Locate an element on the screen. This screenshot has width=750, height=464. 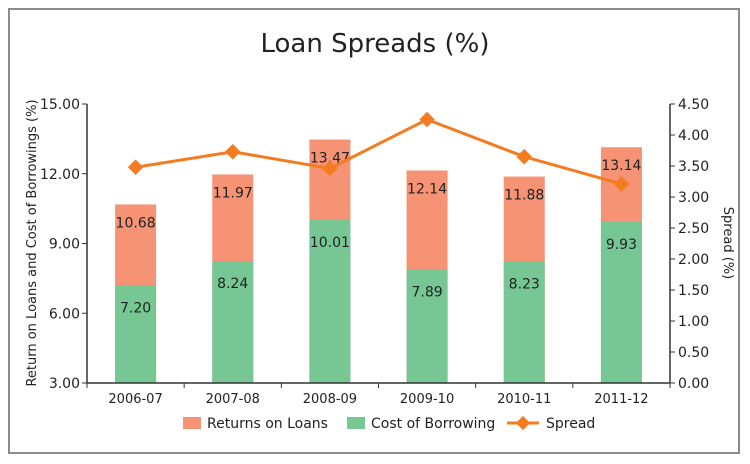
left-tick-label: 12.00 is located at coordinates (60, 175).